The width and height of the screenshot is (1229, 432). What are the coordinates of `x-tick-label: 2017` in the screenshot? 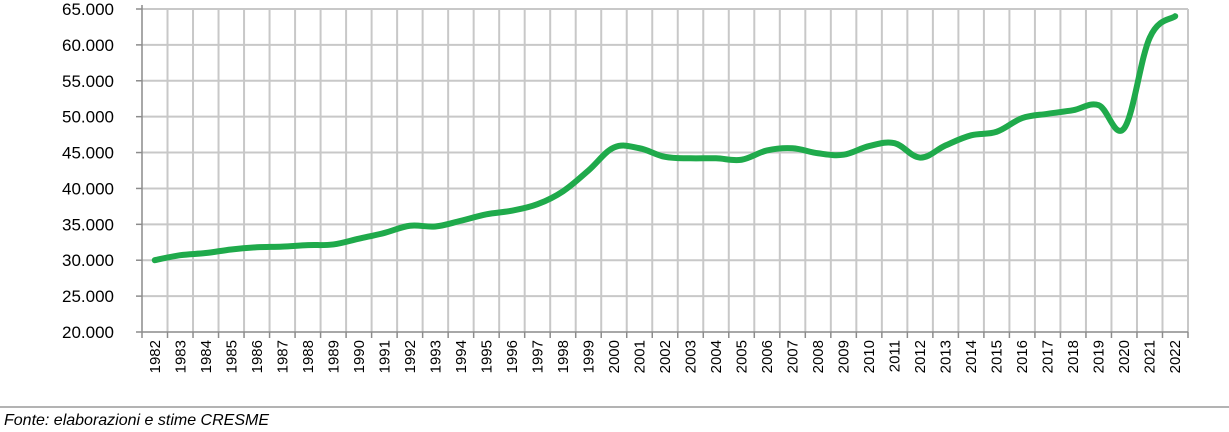 It's located at (1048, 356).